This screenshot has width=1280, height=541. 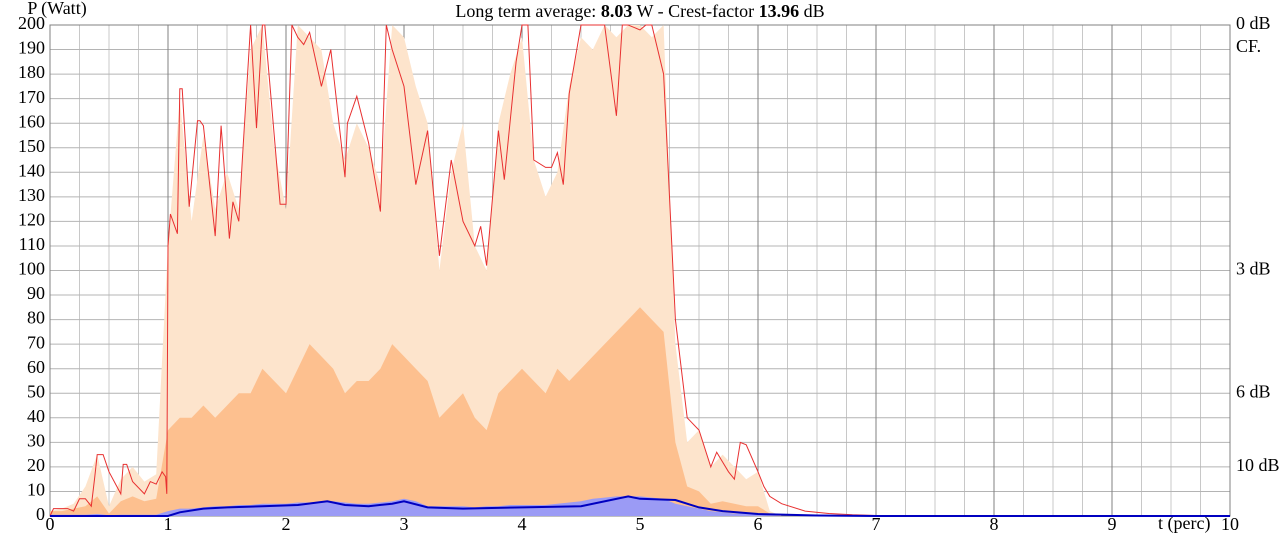 I want to click on x-tick-label: 7, so click(x=876, y=524).